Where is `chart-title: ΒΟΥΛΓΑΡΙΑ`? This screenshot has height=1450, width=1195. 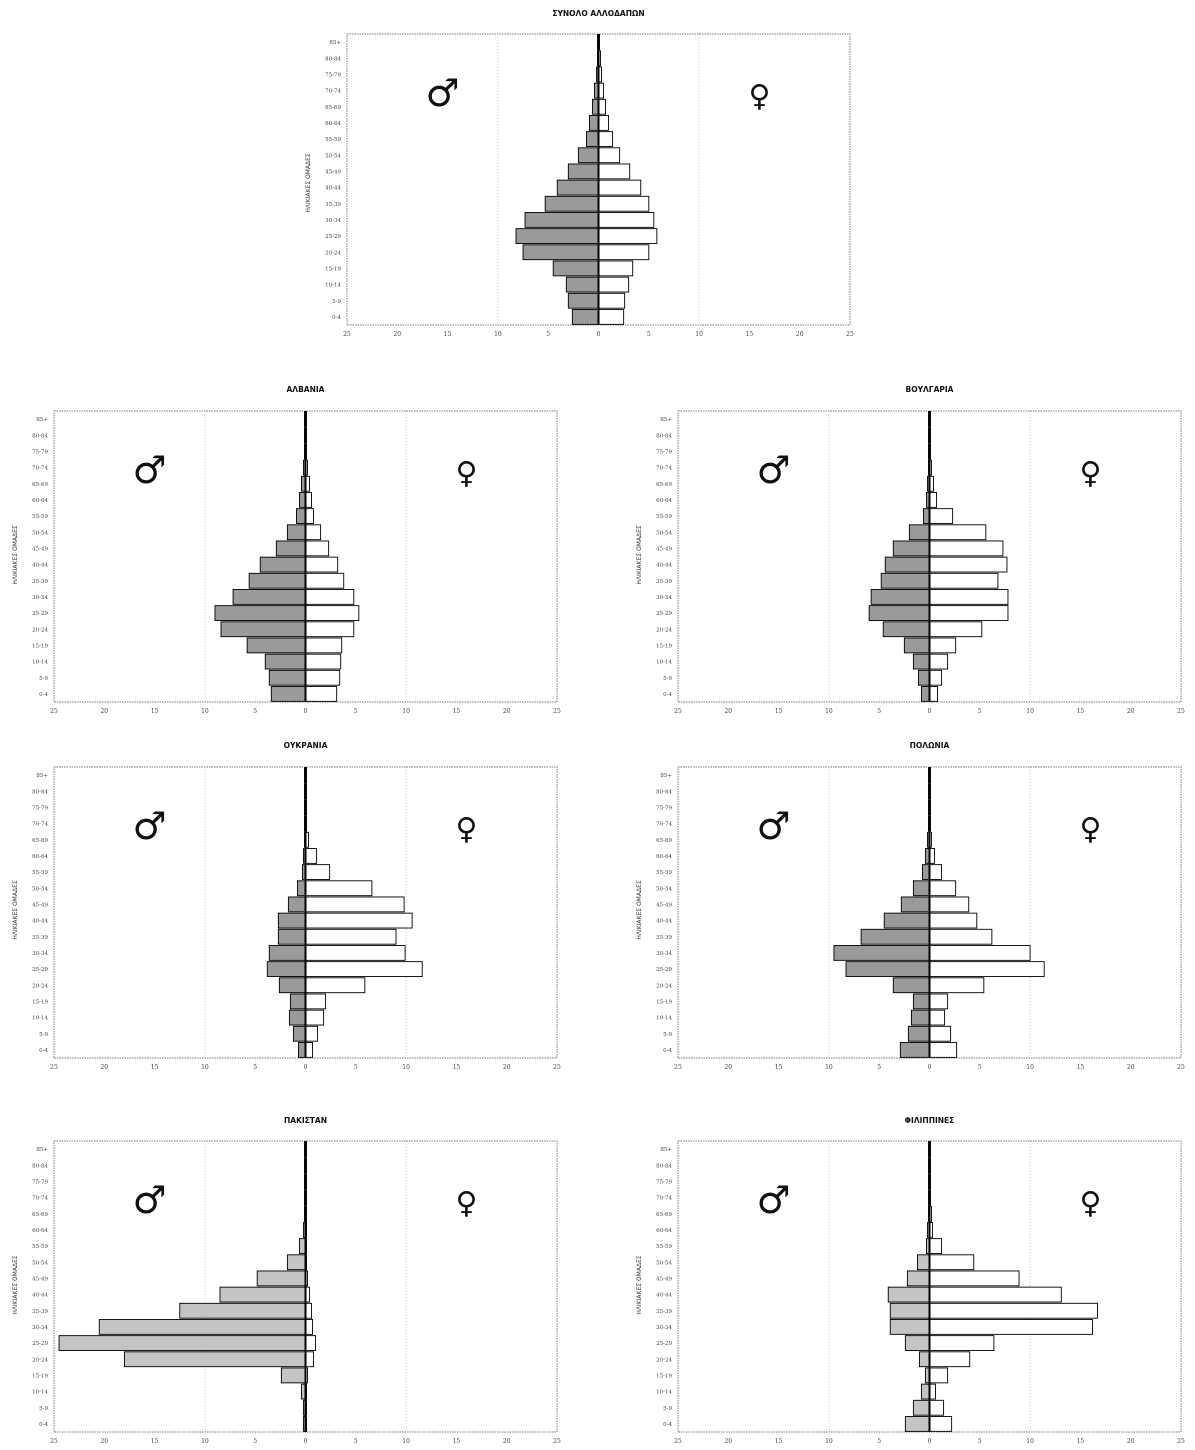
chart-title: ΒΟΥΛΓΑΡΙΑ is located at coordinates (929, 389).